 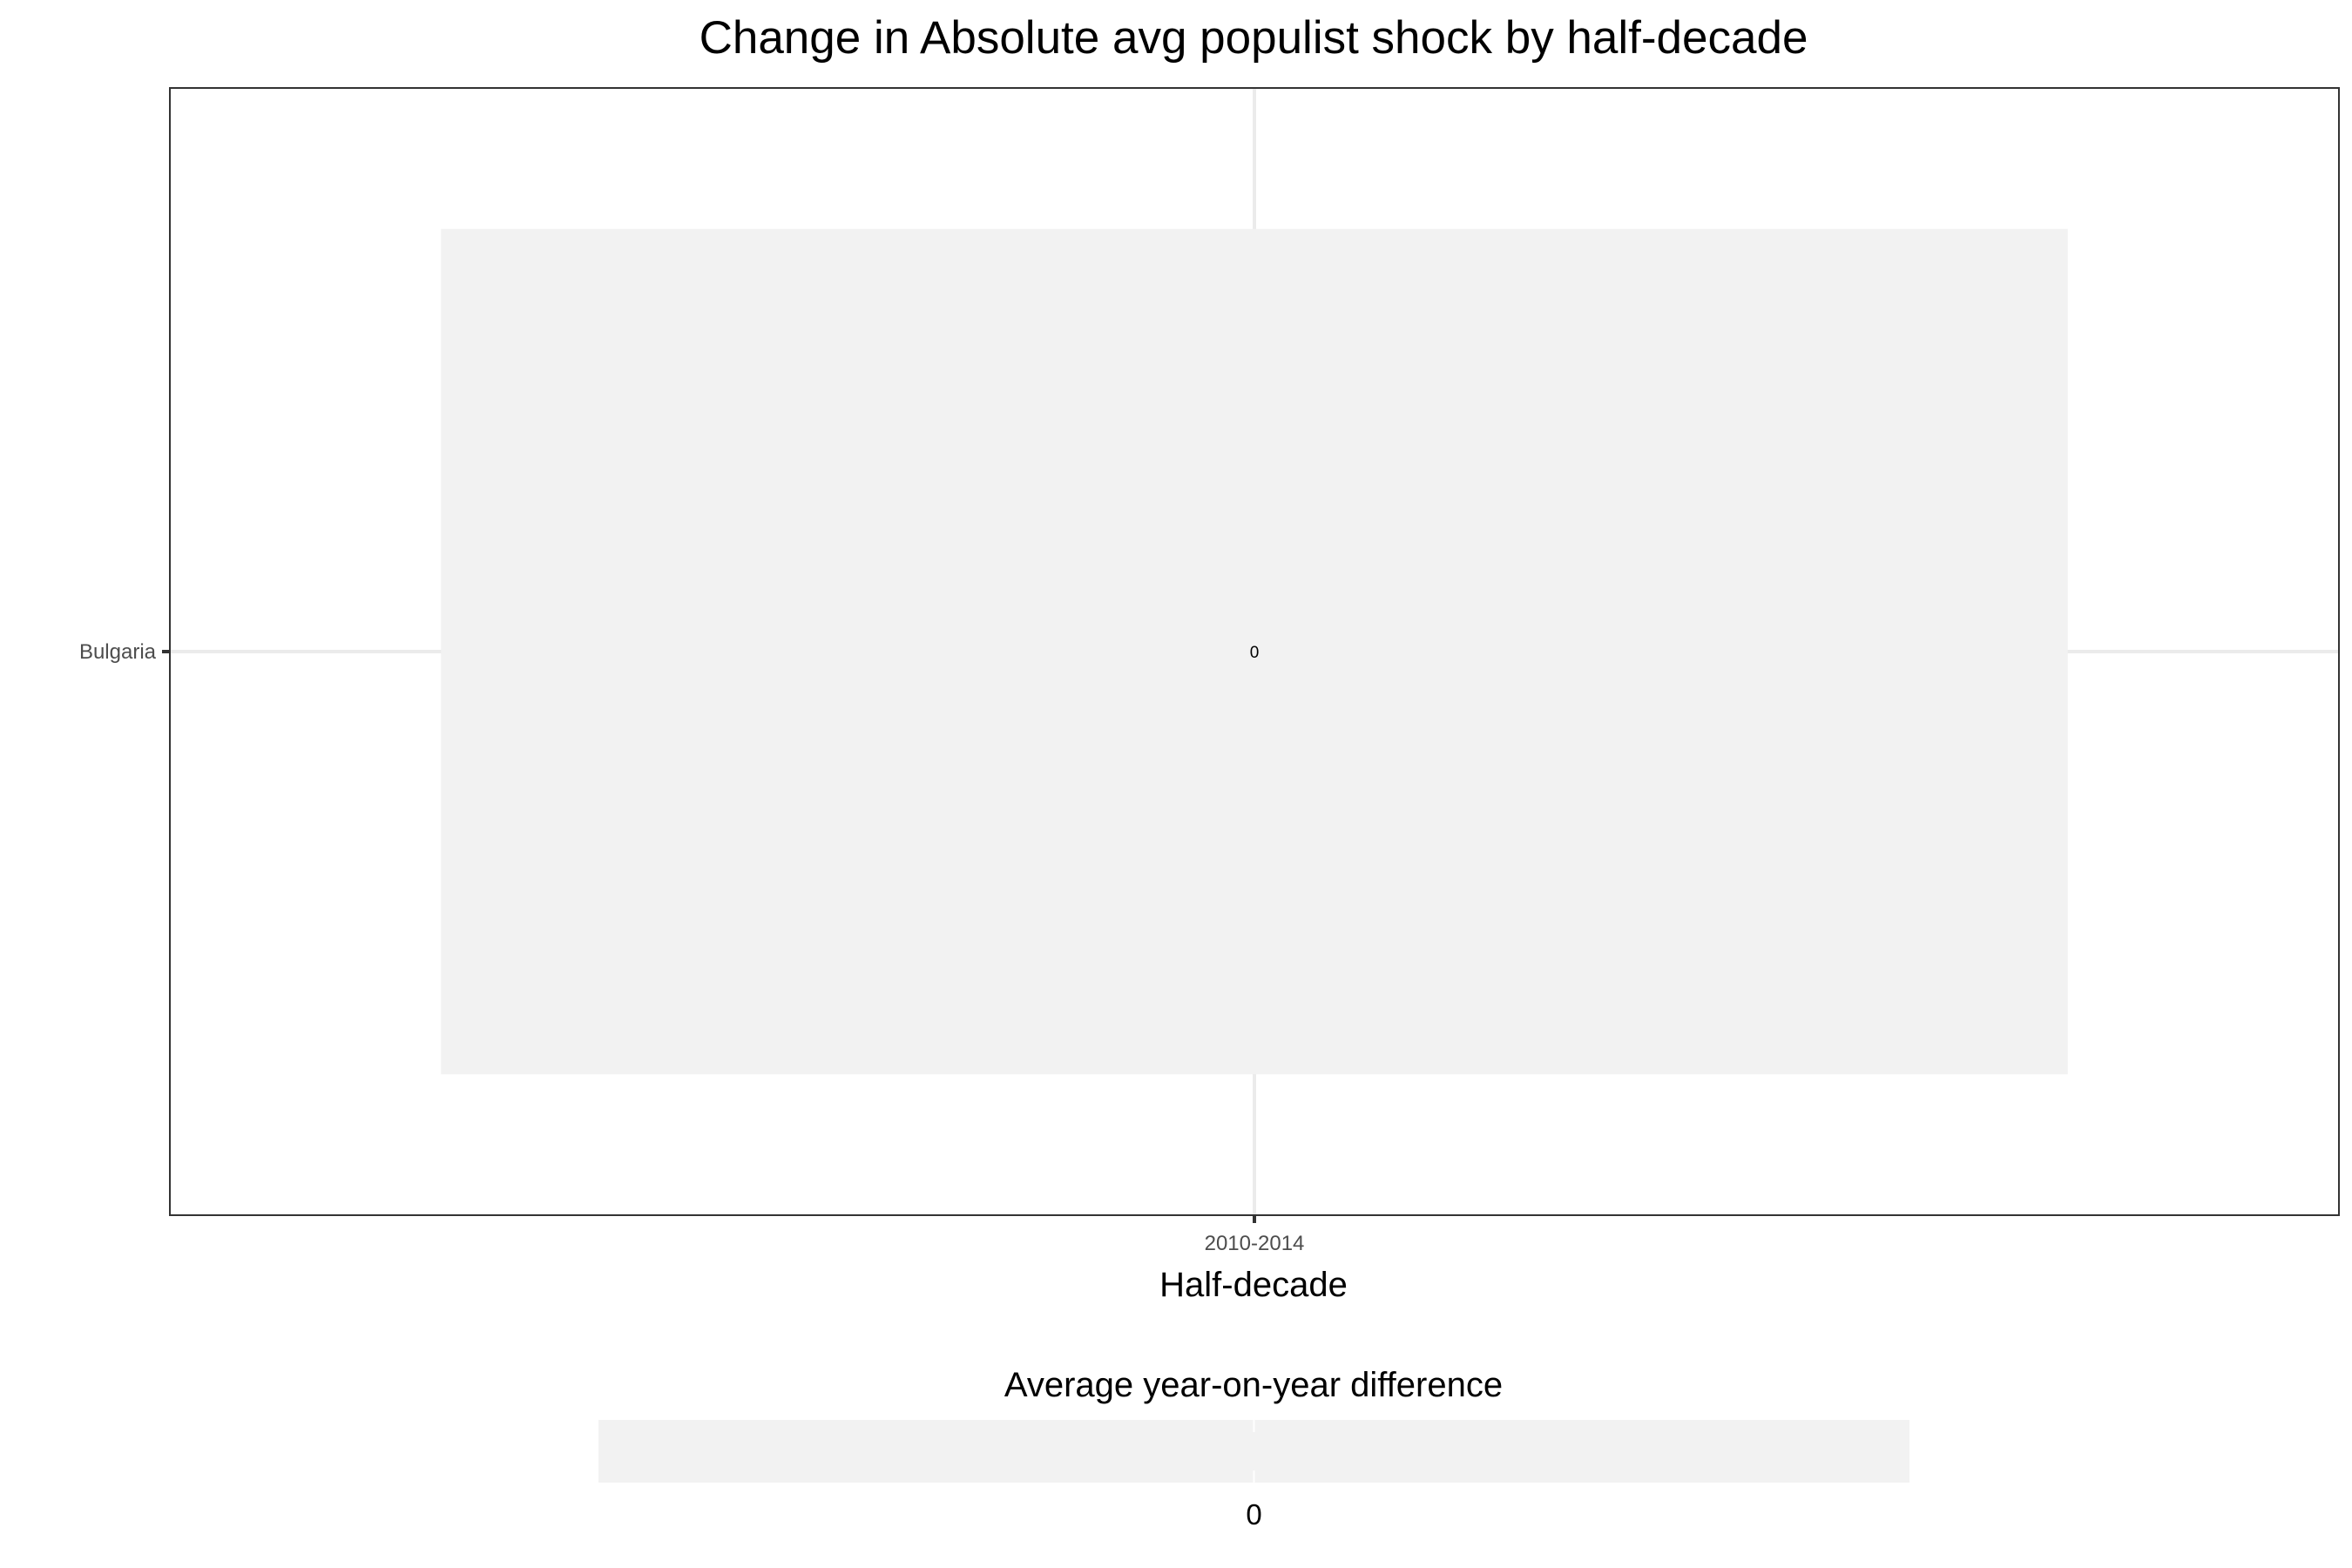 I want to click on legend: Average year-on-year difference 0, so click(x=1253, y=1448).